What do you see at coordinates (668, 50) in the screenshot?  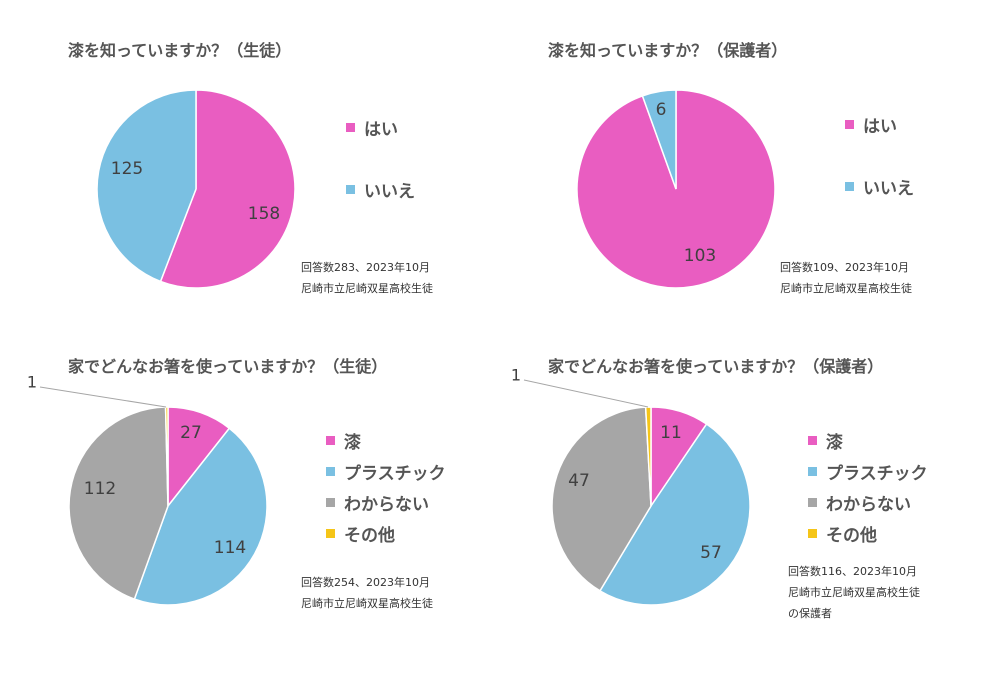 I see `chart-title: 漆を知っていますか？（保護者）` at bounding box center [668, 50].